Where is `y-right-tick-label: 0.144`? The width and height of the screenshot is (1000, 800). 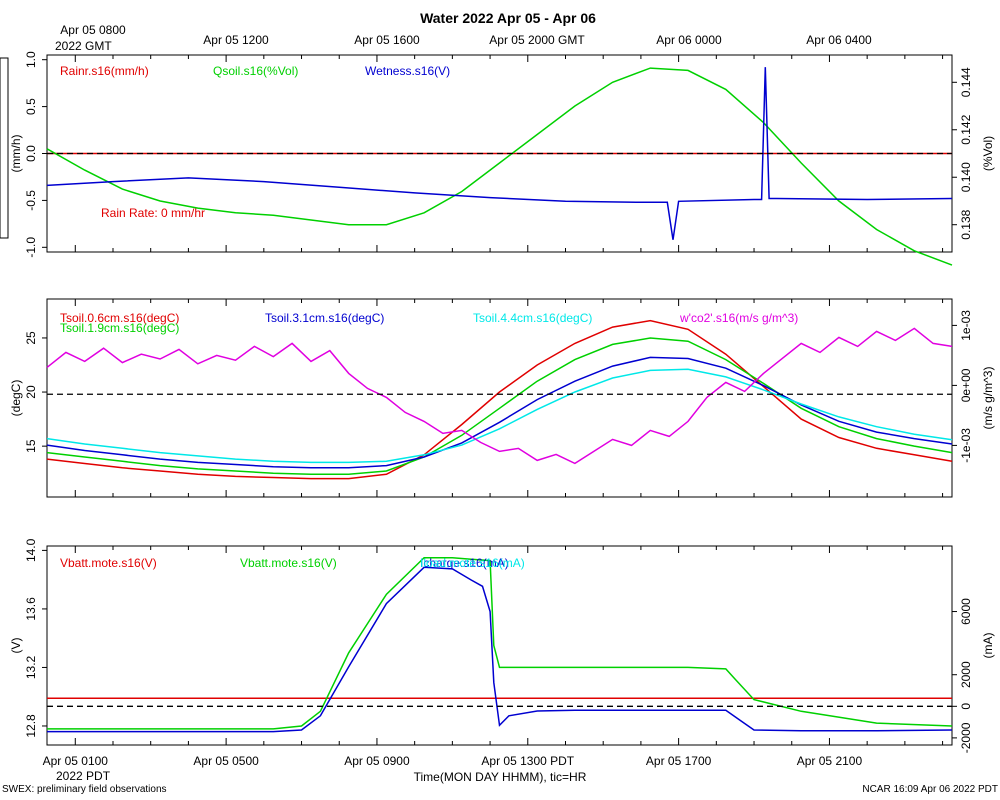 y-right-tick-label: 0.144 is located at coordinates (966, 82).